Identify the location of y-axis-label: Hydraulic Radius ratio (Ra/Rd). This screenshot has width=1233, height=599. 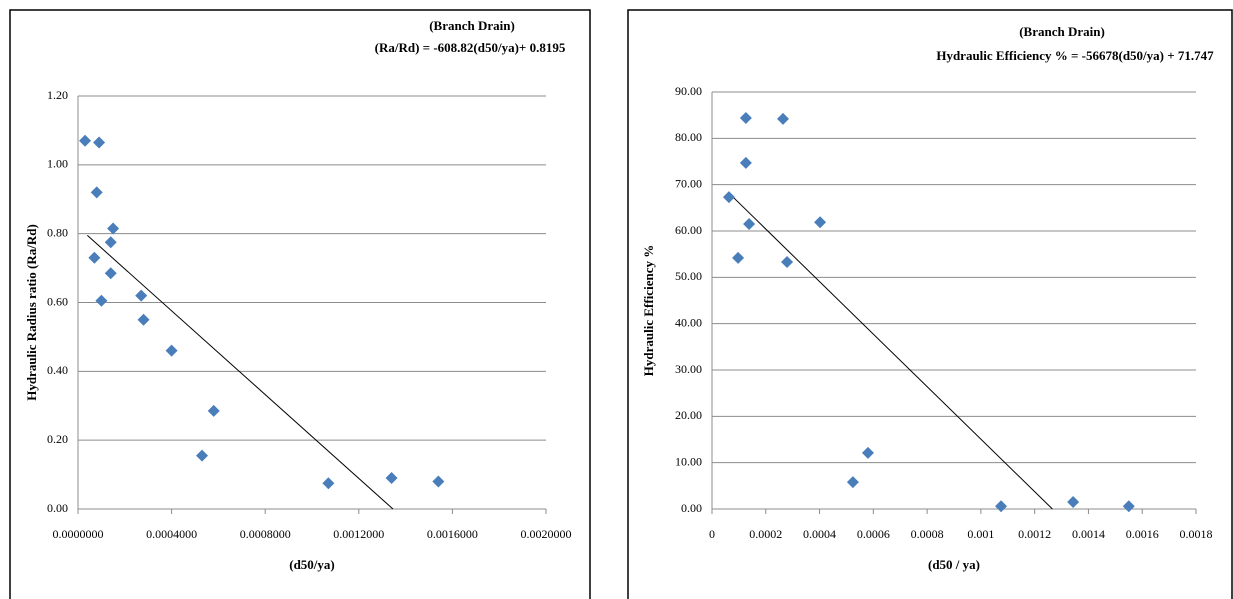
(31, 312).